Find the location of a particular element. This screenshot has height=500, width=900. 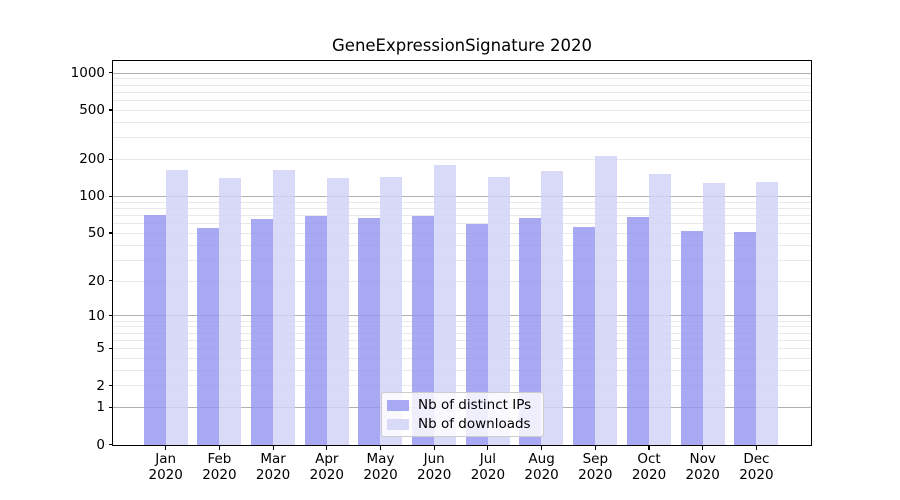

x-tick-oct is located at coordinates (649, 448).